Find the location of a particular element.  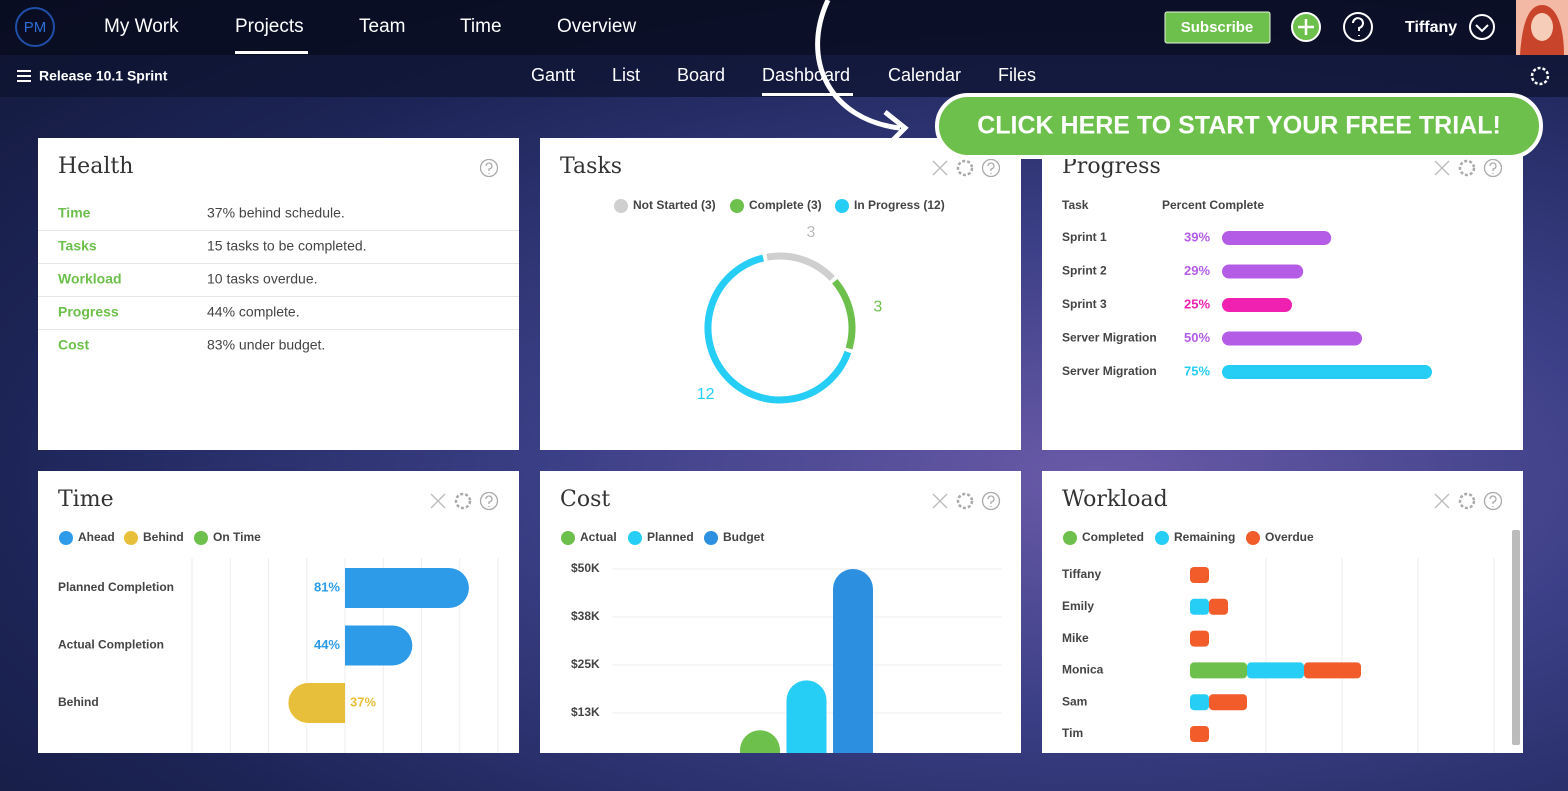

y-tick-label: $38K is located at coordinates (585, 616).